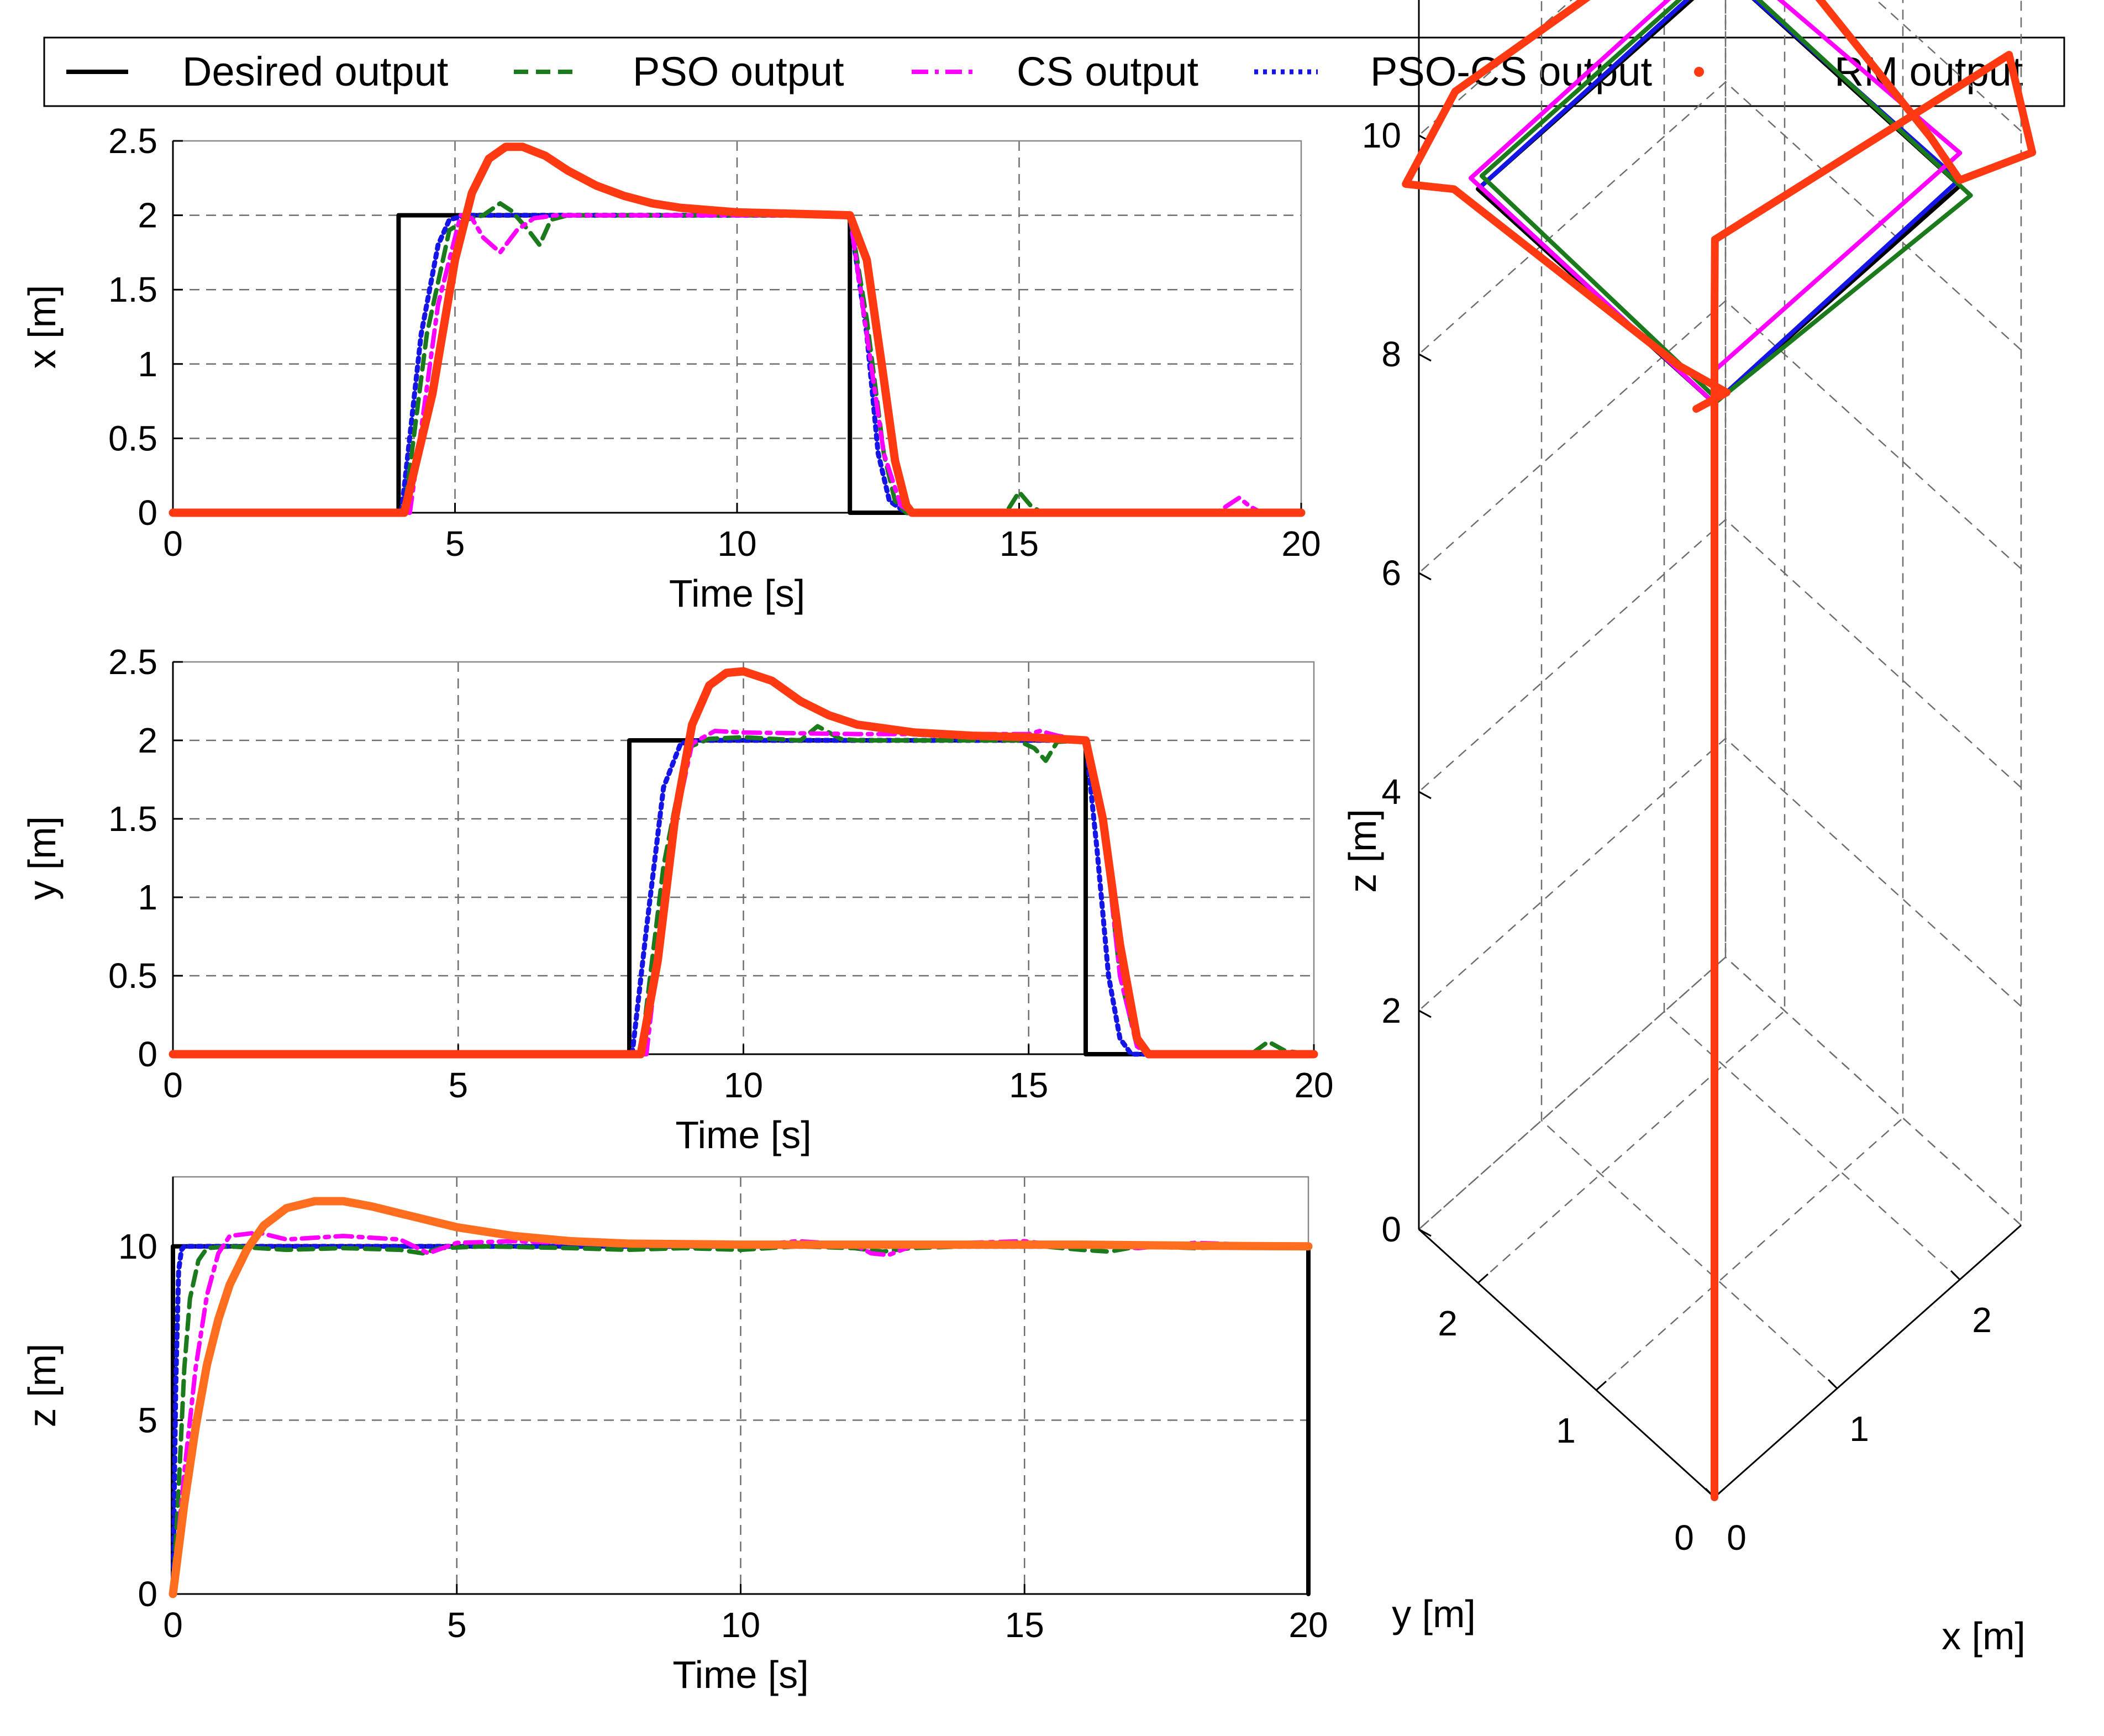  I want to click on z-tick-label: 4, so click(1391, 792).